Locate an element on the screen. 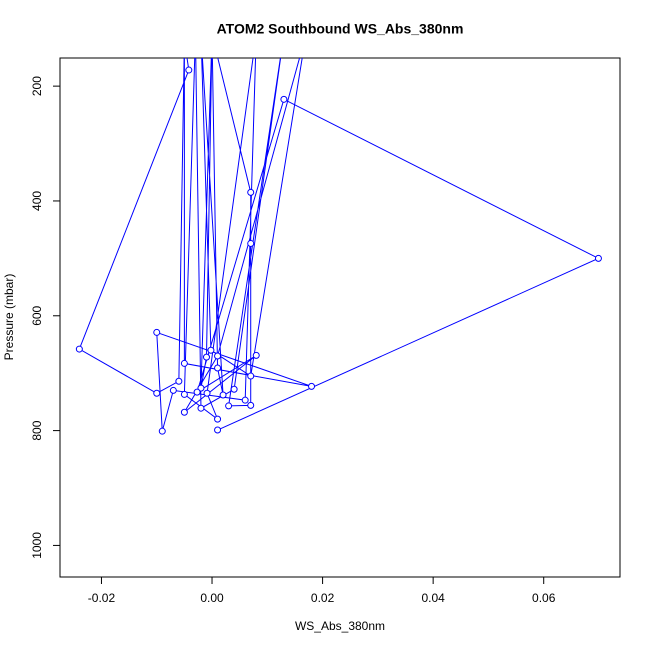  x-tick-label: 0.02 is located at coordinates (323, 598).